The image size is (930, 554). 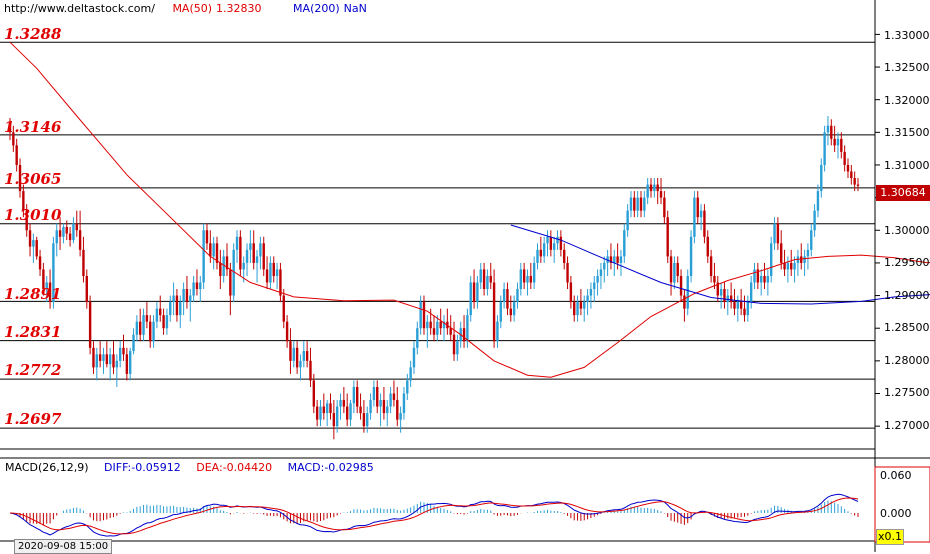 I want to click on ma50-value: 1.32830, so click(x=239, y=8).